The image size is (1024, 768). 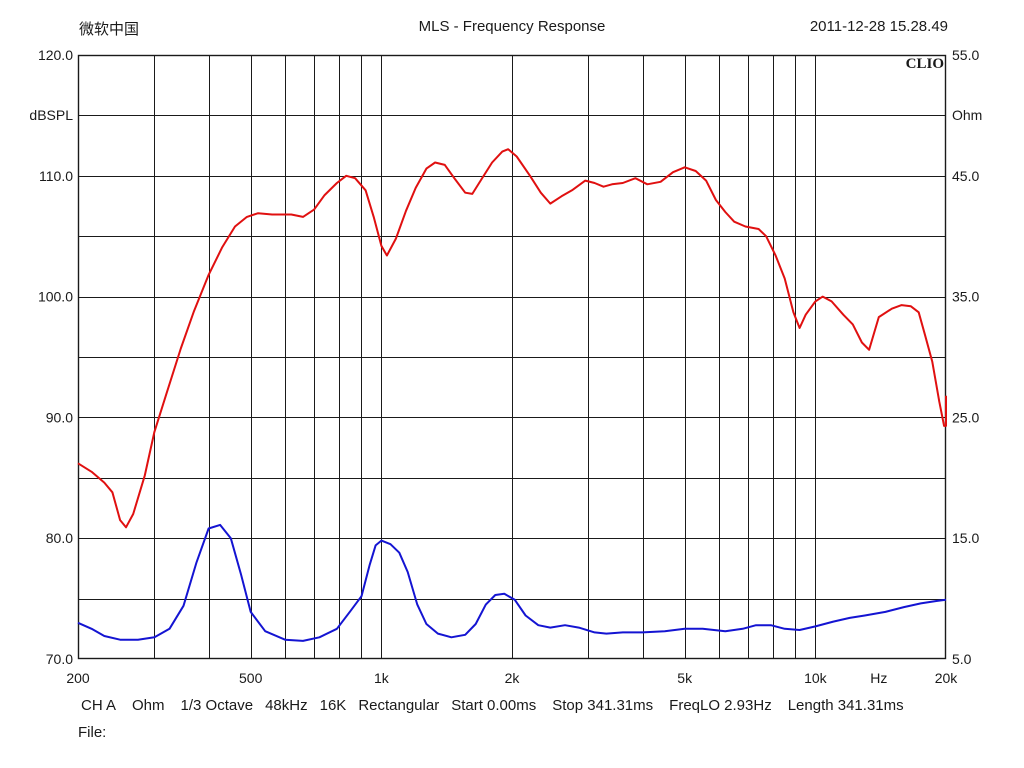 What do you see at coordinates (965, 55) in the screenshot?
I see `y-right-tick-label: 55.0` at bounding box center [965, 55].